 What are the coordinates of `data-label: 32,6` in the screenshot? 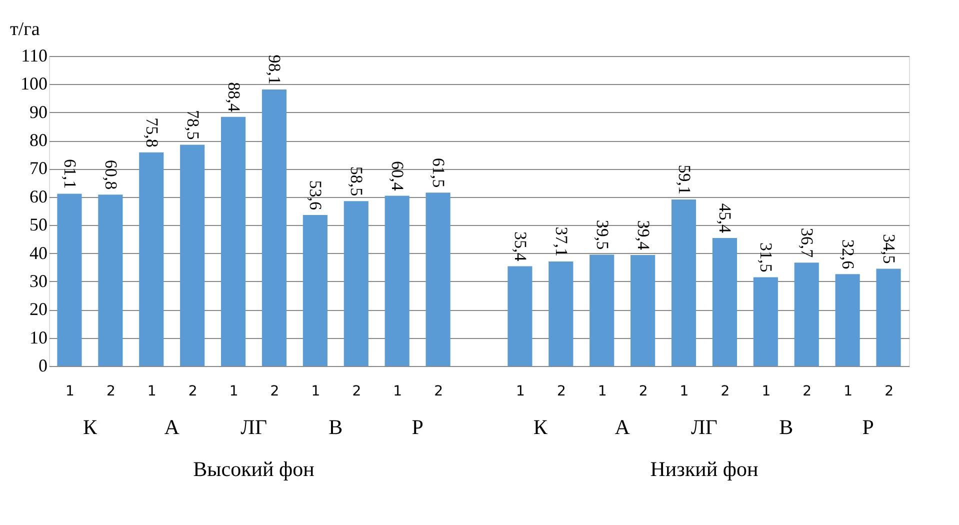 It's located at (848, 254).